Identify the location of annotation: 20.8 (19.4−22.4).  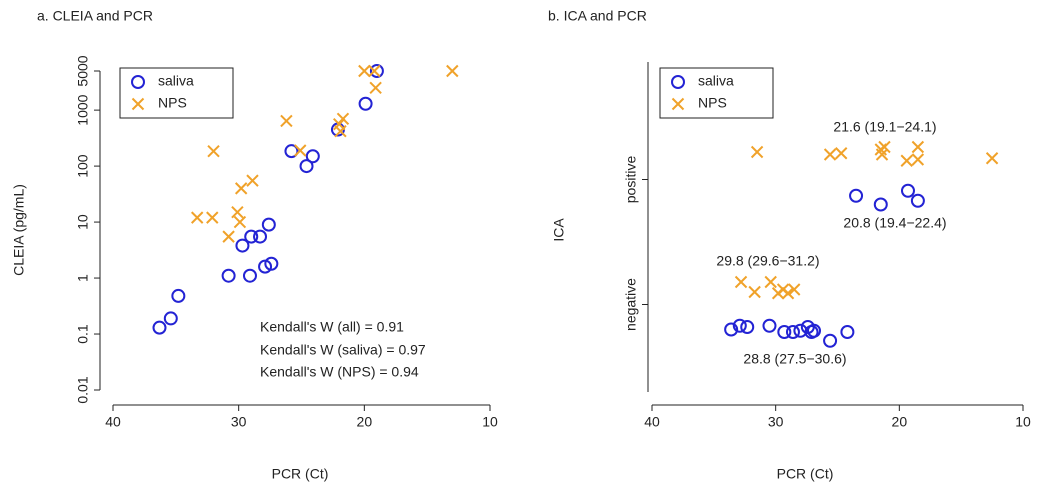
(894, 223).